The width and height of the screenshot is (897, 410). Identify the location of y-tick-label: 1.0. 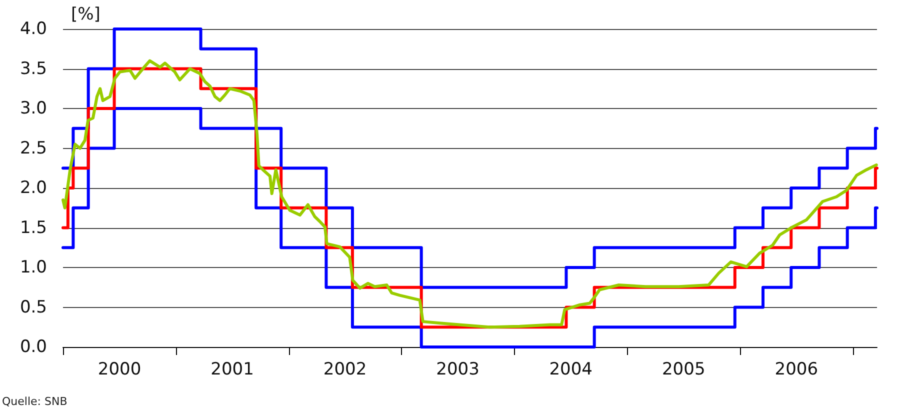
(33, 268).